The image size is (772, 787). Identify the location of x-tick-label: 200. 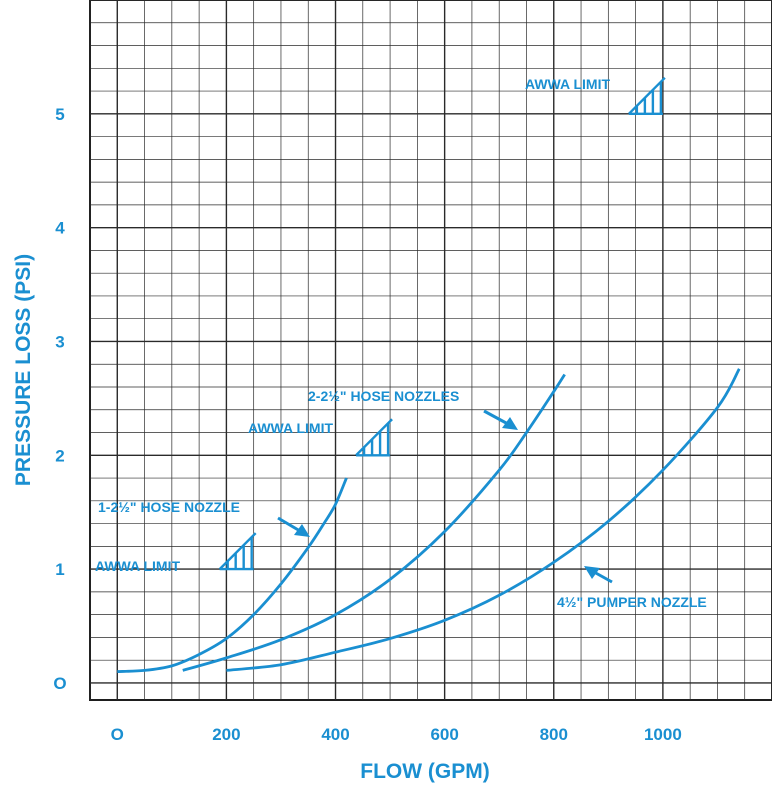
(226, 734).